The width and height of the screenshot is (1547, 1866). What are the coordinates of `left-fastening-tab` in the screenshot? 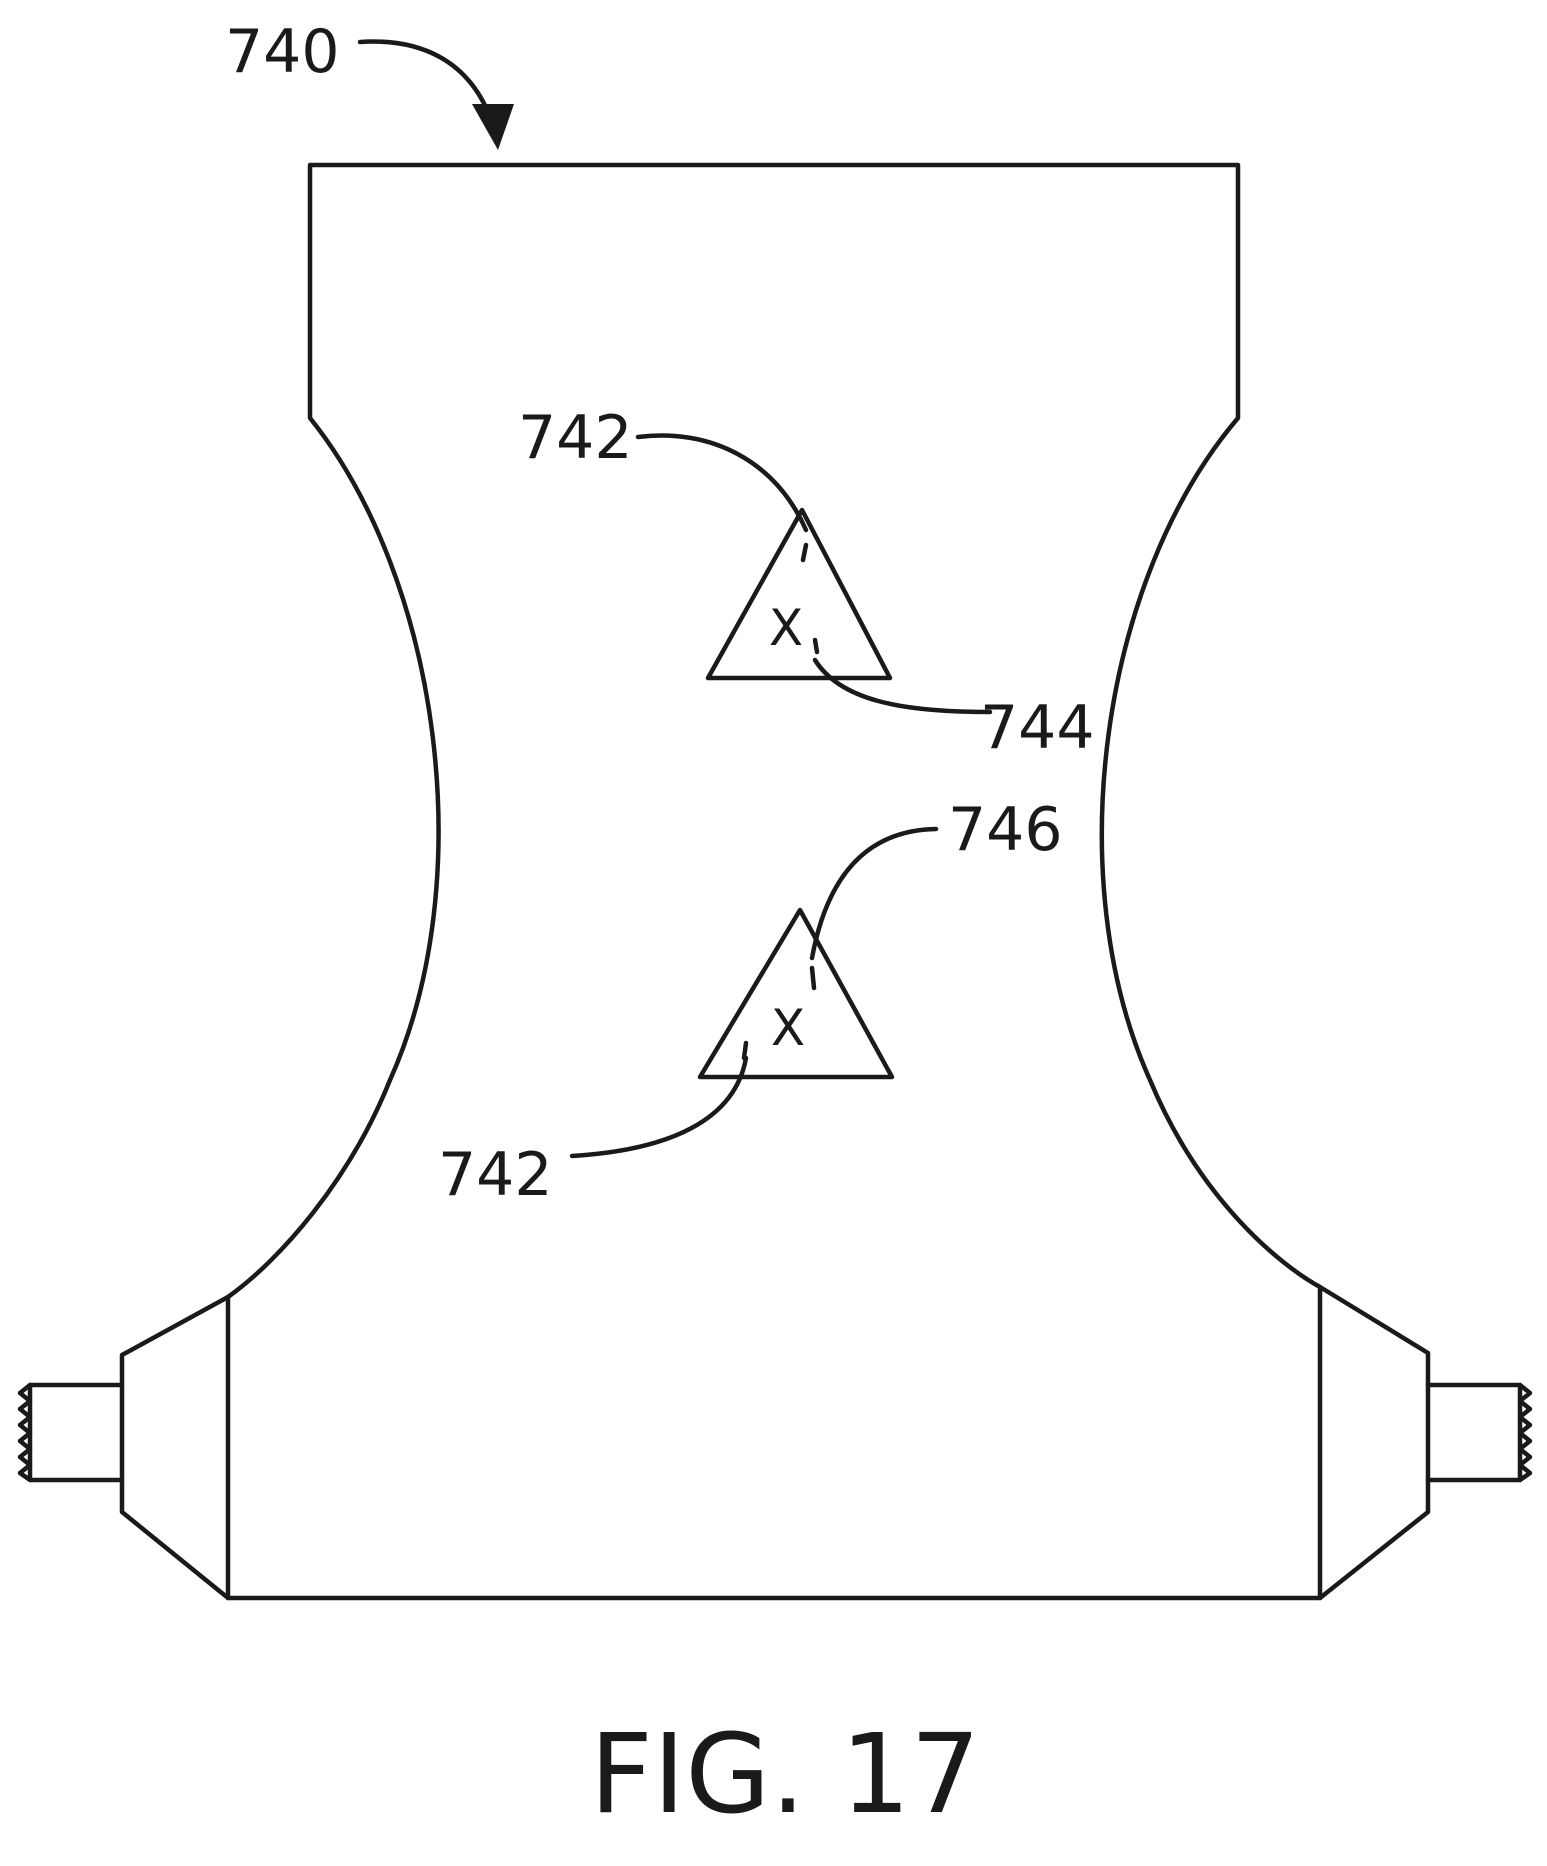 It's located at (76, 1432).